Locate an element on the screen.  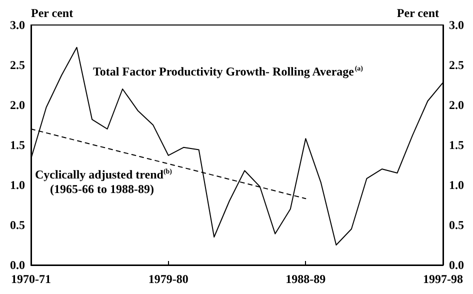
y-tick-label: 1.5 is located at coordinates (17, 145).